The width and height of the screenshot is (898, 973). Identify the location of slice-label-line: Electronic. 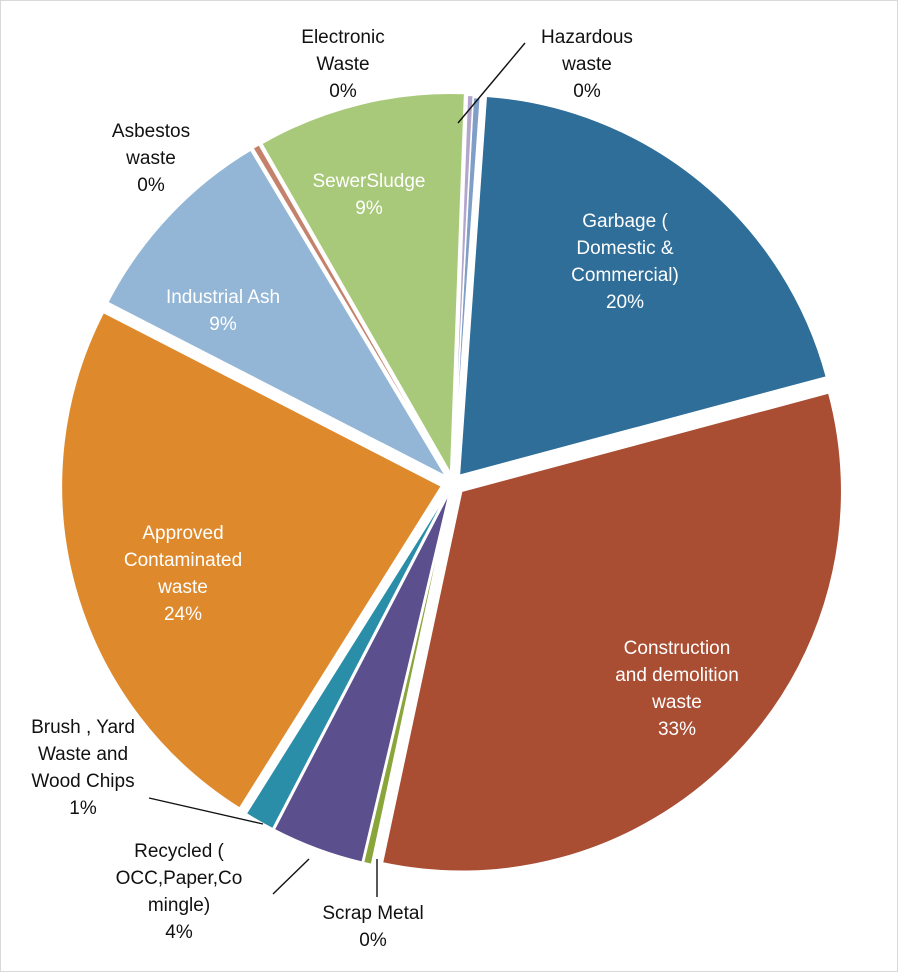
(342, 37).